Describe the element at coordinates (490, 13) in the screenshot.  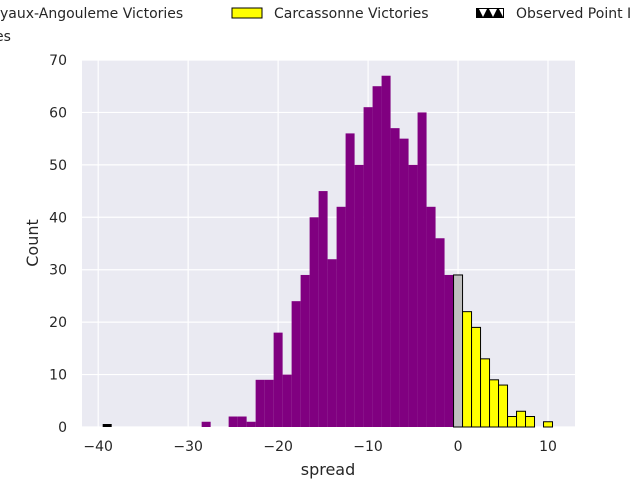
I see `legend-patch-observed-hatch-icon` at that location.